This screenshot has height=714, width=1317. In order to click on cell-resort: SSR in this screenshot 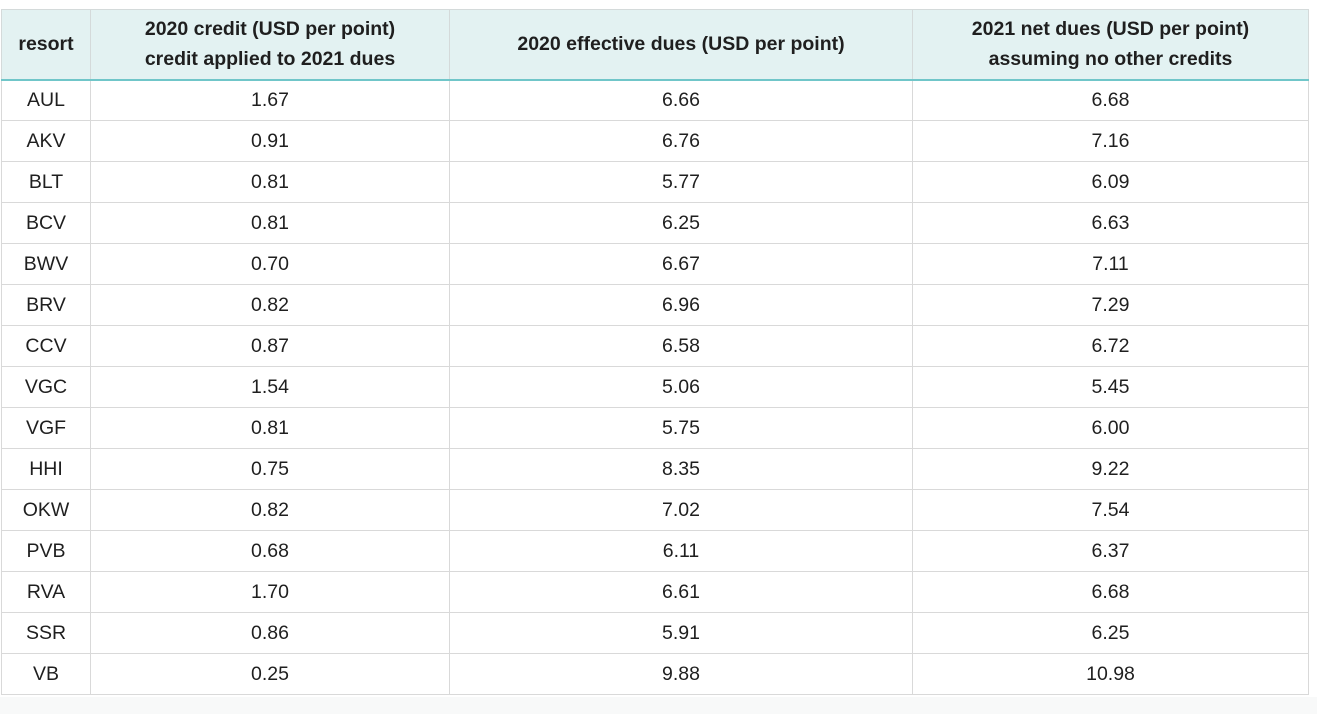, I will do `click(46, 633)`.